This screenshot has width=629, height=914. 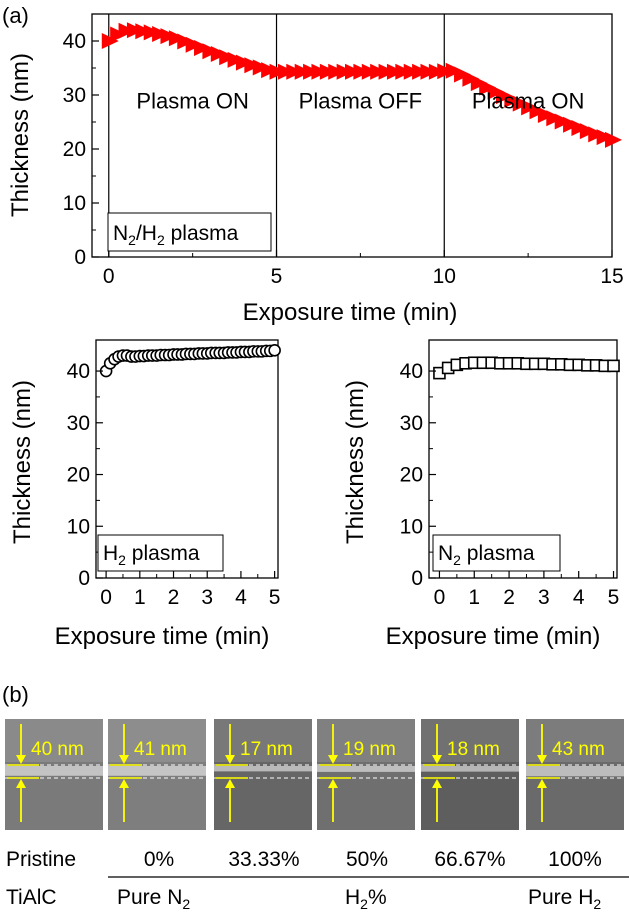 I want to click on concentration-row: Pristine 0% 33.33% 50% 66.67% 100%, so click(x=304, y=859).